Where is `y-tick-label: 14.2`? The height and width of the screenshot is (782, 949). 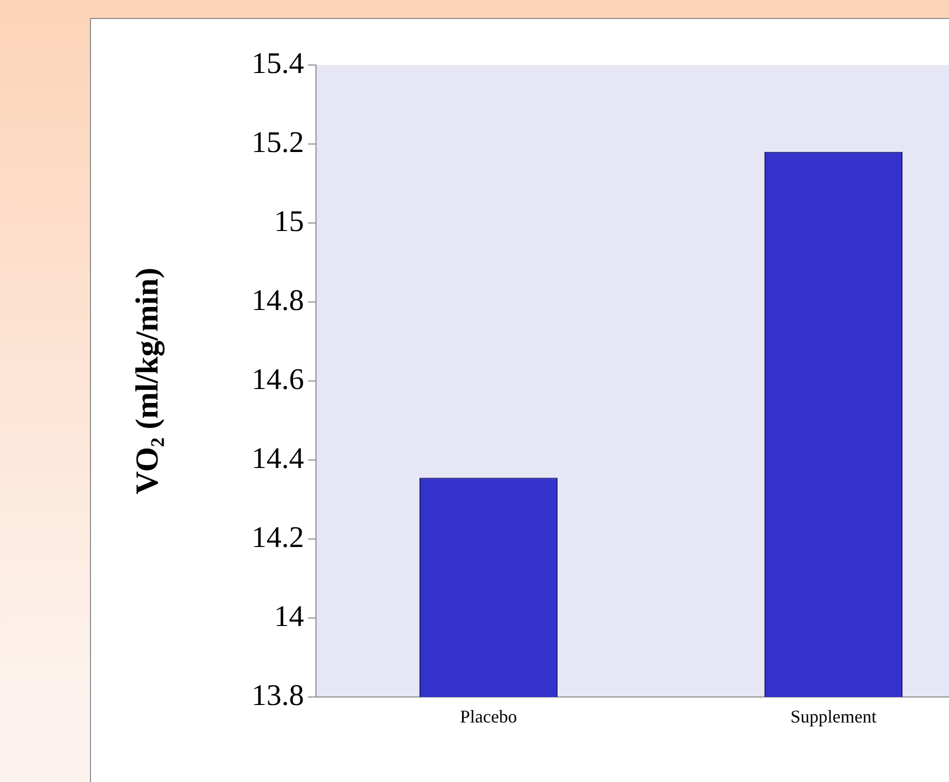 y-tick-label: 14.2 is located at coordinates (278, 537).